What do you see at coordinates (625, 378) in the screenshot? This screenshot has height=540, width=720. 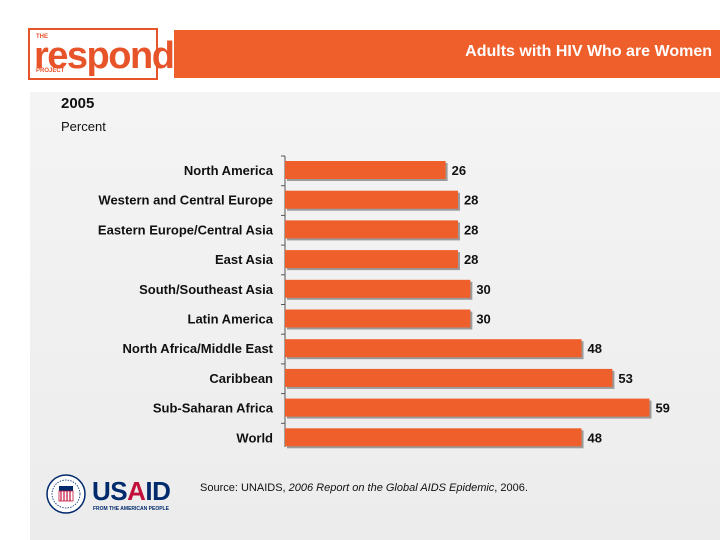 I see `value-label: 53` at bounding box center [625, 378].